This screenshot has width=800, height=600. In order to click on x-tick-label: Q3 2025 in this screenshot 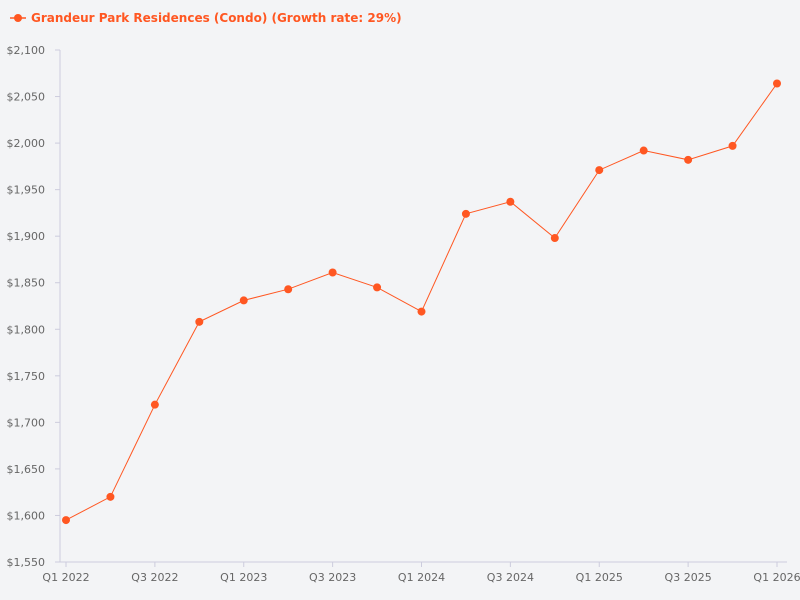, I will do `click(688, 577)`.